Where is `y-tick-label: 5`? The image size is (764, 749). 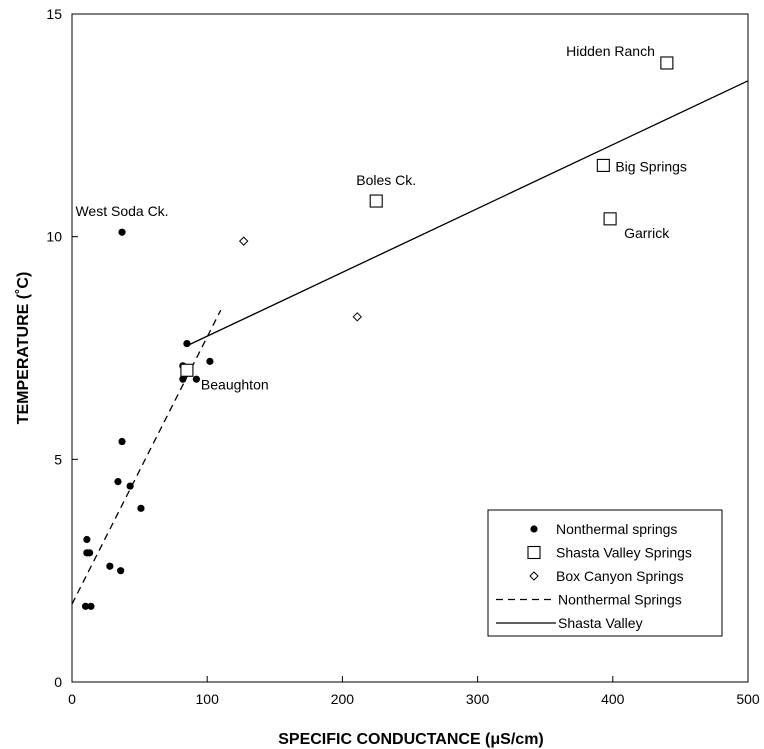 y-tick-label: 5 is located at coordinates (58, 459).